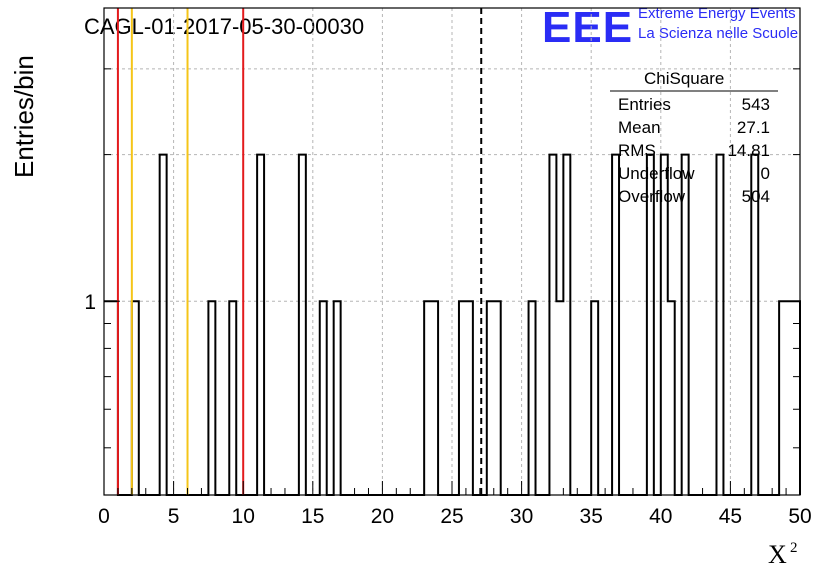 The width and height of the screenshot is (836, 572). I want to click on x-tick-label: 30, so click(521, 516).